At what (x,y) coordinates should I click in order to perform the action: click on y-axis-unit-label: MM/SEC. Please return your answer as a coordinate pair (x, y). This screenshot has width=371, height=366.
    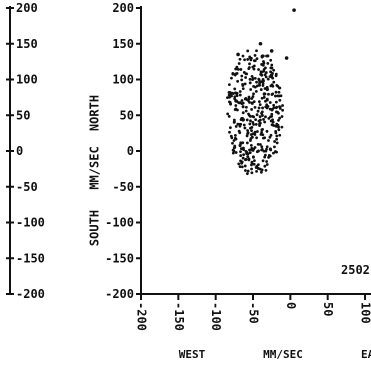
    Looking at the image, I should click on (95, 167).